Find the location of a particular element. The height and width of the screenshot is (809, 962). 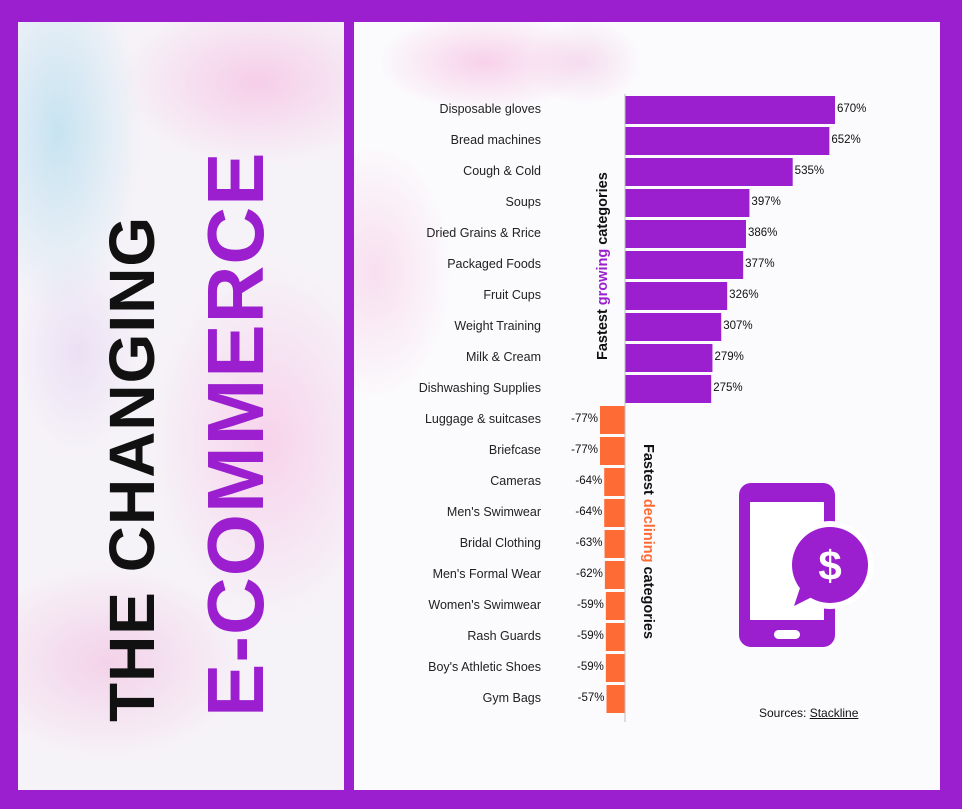

category-label: Cameras is located at coordinates (515, 481).